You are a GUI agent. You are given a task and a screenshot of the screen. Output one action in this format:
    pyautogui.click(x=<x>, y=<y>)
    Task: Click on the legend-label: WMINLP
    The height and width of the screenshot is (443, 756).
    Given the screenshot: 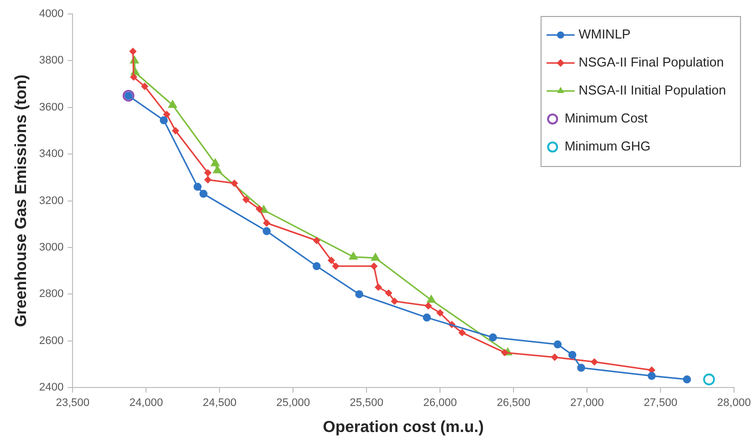 What is the action you would take?
    pyautogui.click(x=604, y=34)
    